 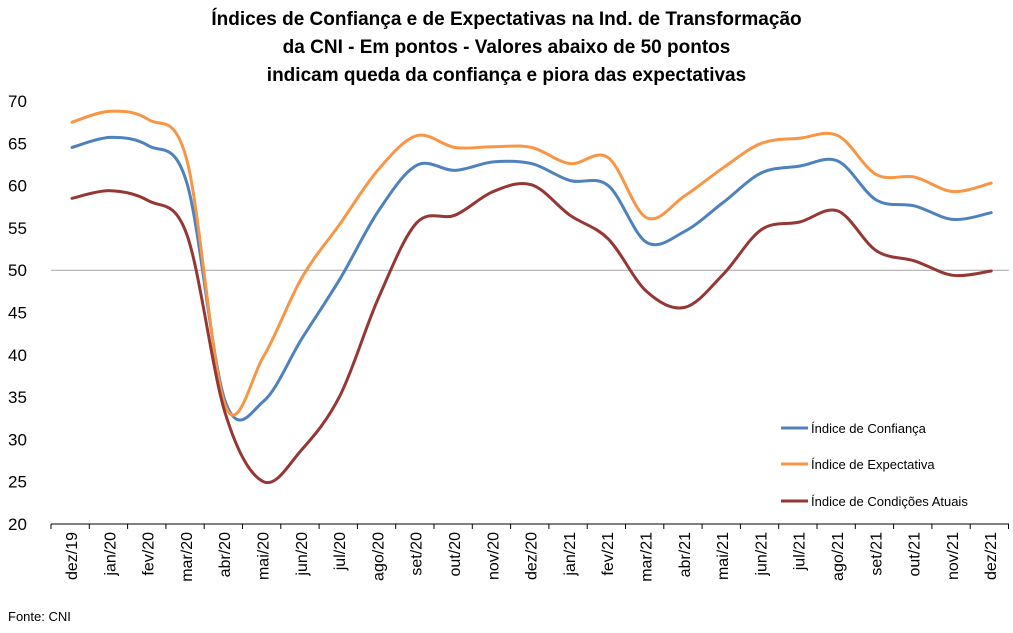 What do you see at coordinates (110, 554) in the screenshot?
I see `x-tick-label: jan/20` at bounding box center [110, 554].